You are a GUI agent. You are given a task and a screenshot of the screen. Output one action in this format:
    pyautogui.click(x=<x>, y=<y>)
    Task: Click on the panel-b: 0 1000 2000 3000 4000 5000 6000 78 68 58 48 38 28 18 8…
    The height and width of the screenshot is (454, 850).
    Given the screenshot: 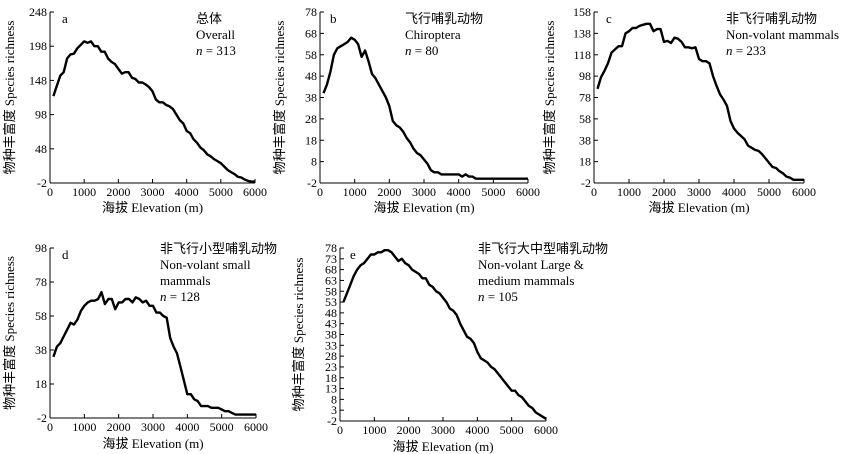 What is the action you would take?
    pyautogui.click(x=406, y=110)
    